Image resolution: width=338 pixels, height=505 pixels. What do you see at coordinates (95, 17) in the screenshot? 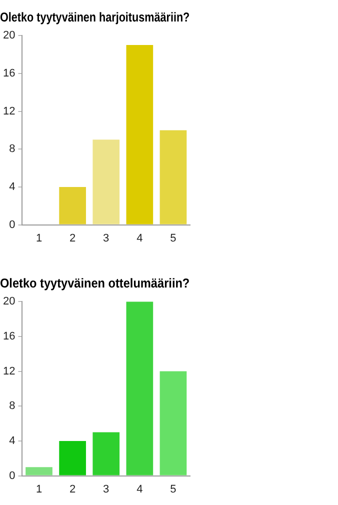
I see `chart-title: Oletko tyytyväinen harjoitusmääriin?` at bounding box center [95, 17].